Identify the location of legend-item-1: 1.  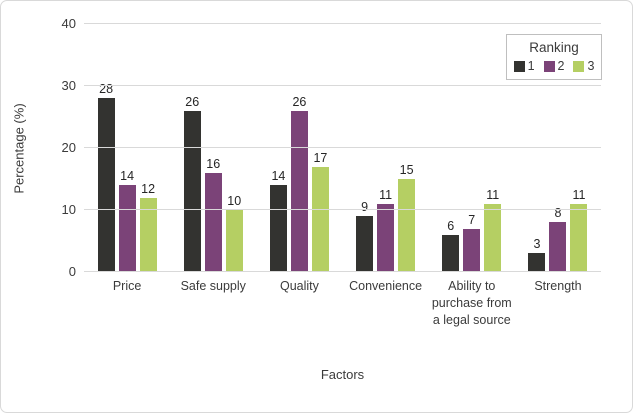
(524, 66).